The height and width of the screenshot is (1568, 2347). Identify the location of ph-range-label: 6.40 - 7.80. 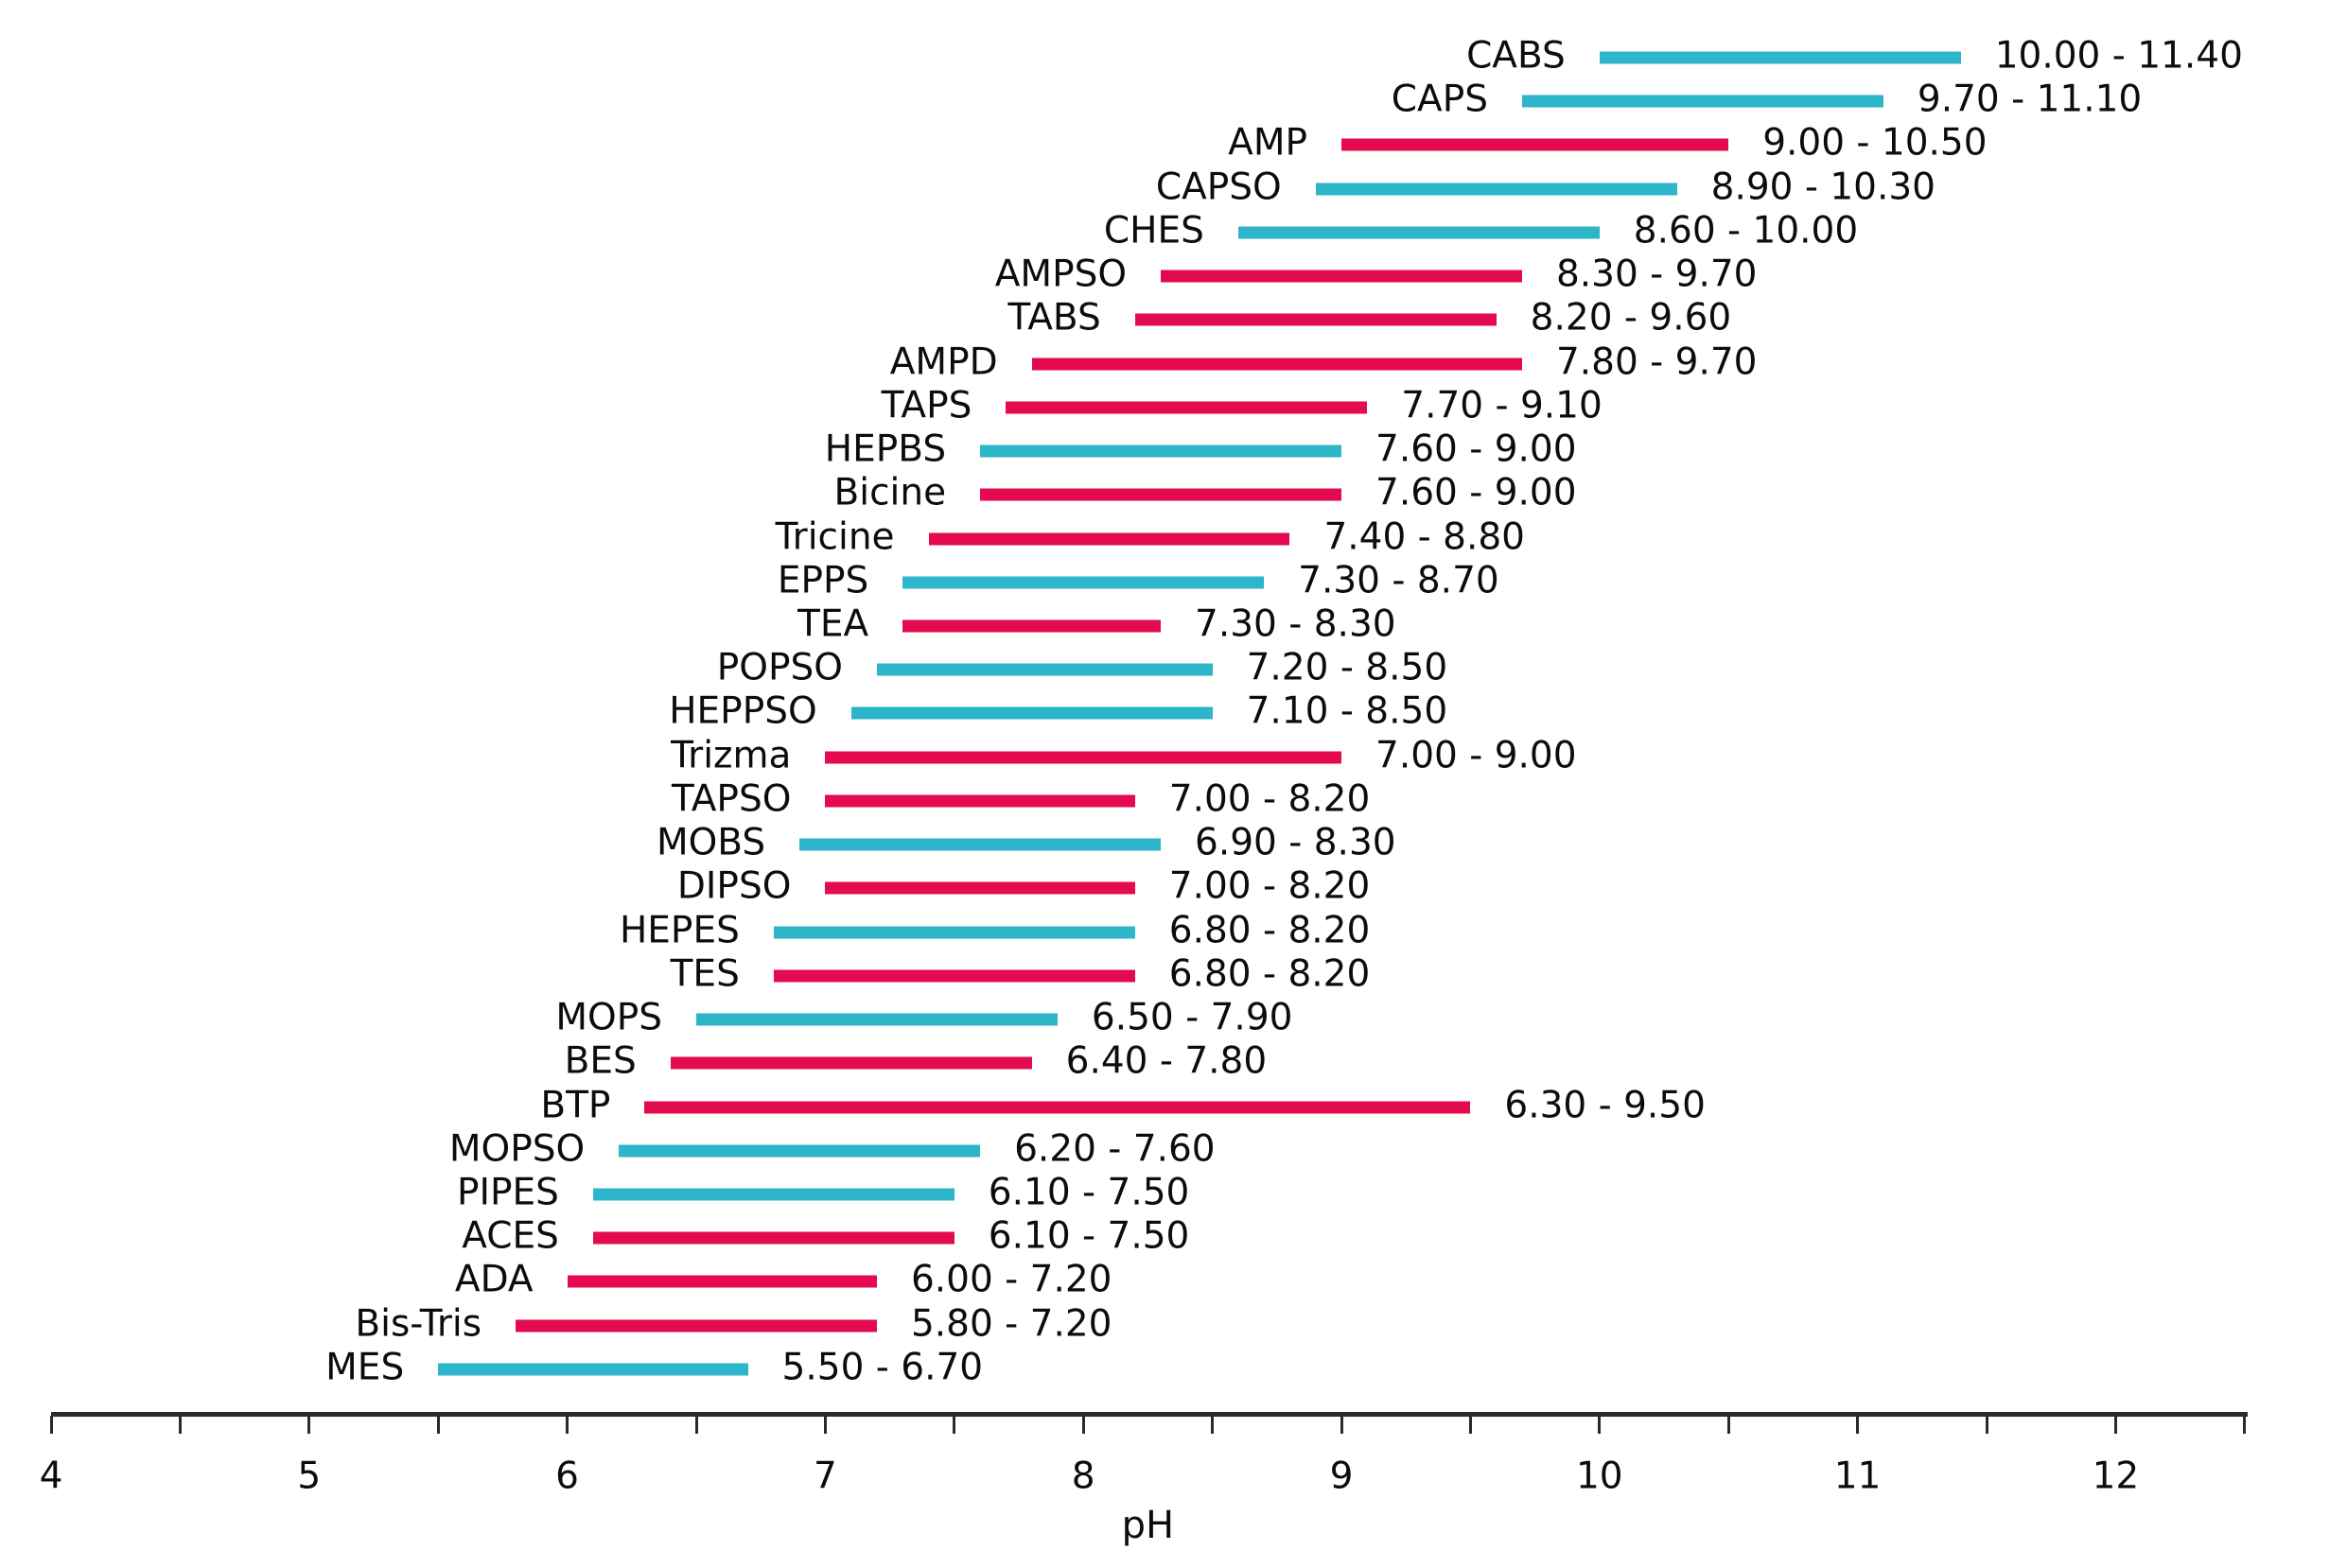
(1166, 1061).